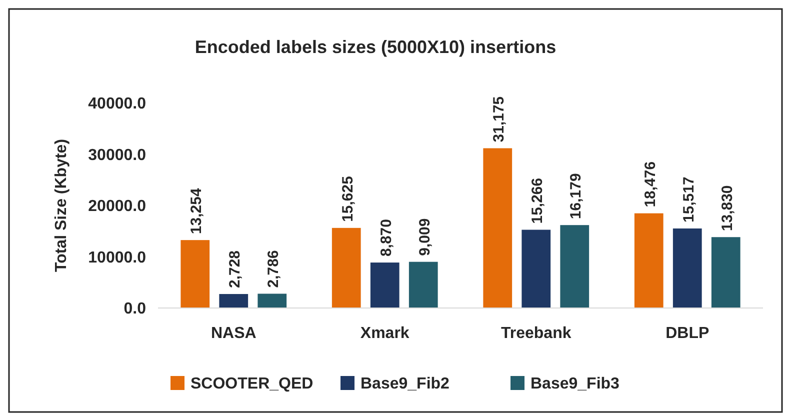 This screenshot has height=419, width=791. Describe the element at coordinates (117, 155) in the screenshot. I see `y-tick-label: 30000.0` at that location.